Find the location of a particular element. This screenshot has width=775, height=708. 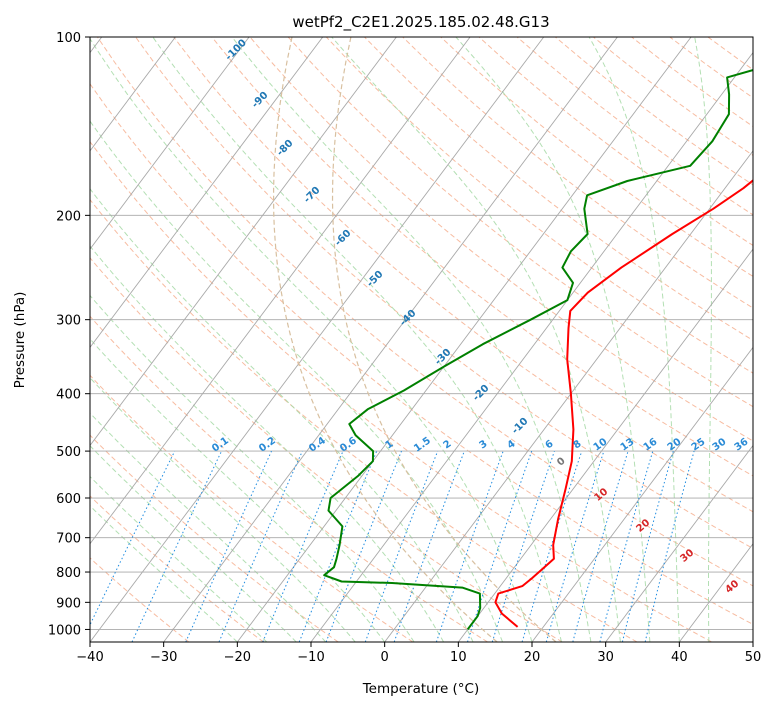

x-axis-ticks: −40 −30 −20 −10 0 10 20 30 40 50 is located at coordinates (418, 653).